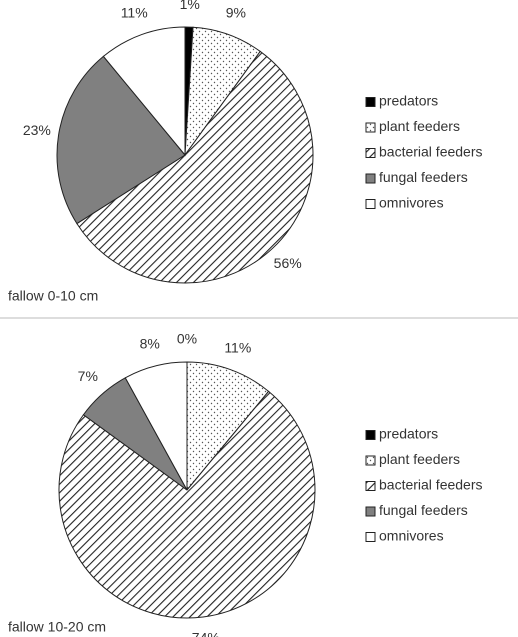 This screenshot has width=518, height=637. I want to click on slice-label: 9%, so click(236, 13).